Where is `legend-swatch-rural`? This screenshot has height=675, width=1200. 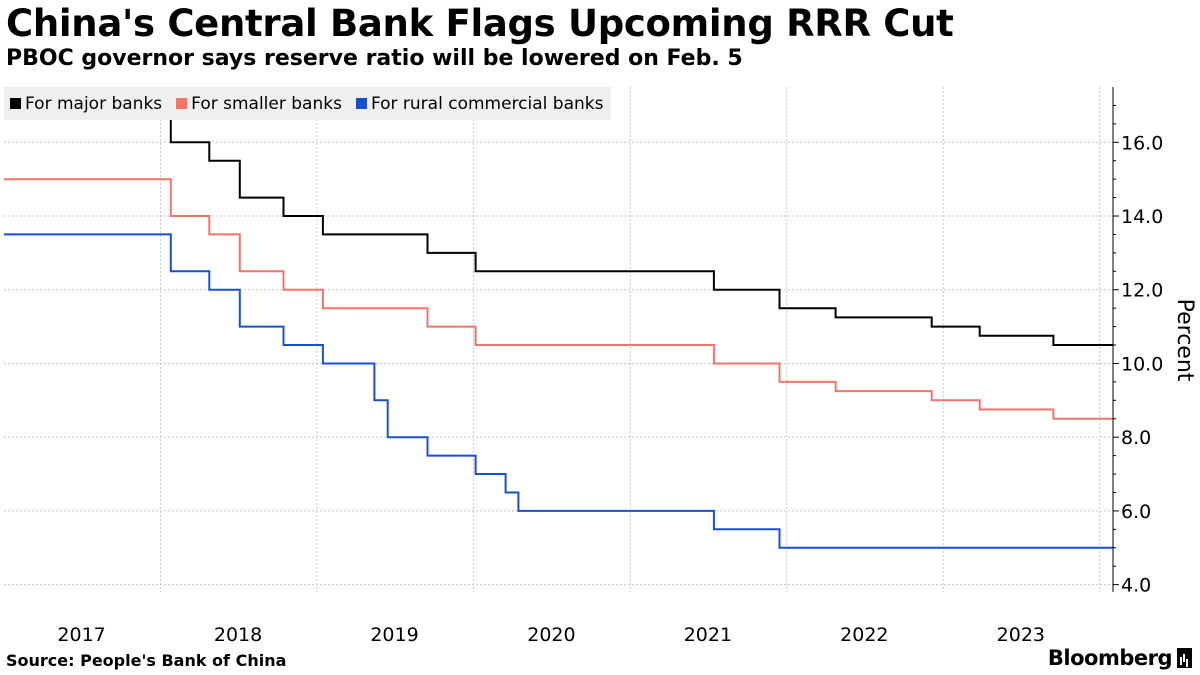 legend-swatch-rural is located at coordinates (361, 103).